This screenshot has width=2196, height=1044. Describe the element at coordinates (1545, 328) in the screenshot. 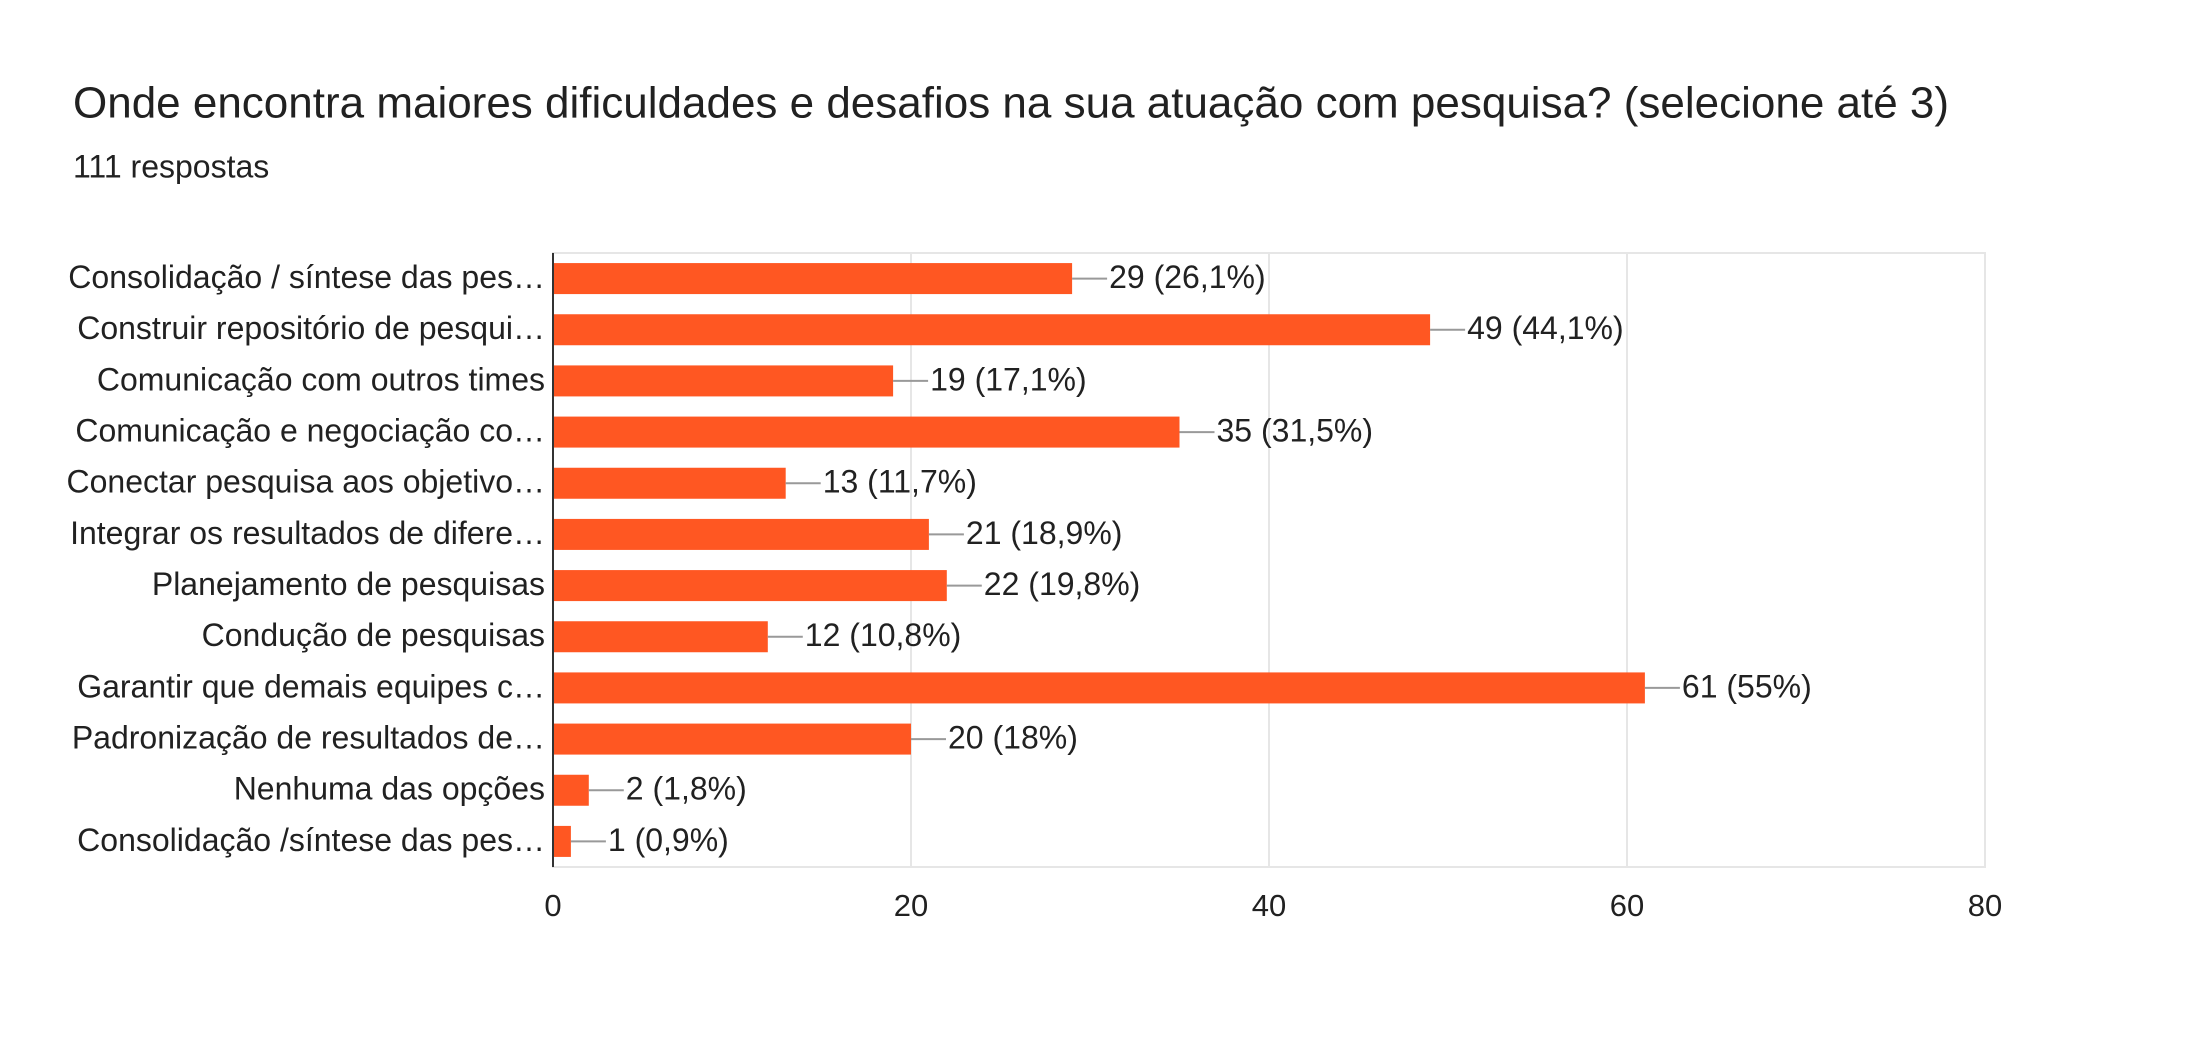

I see `data-label: 49 (44,1%)` at that location.